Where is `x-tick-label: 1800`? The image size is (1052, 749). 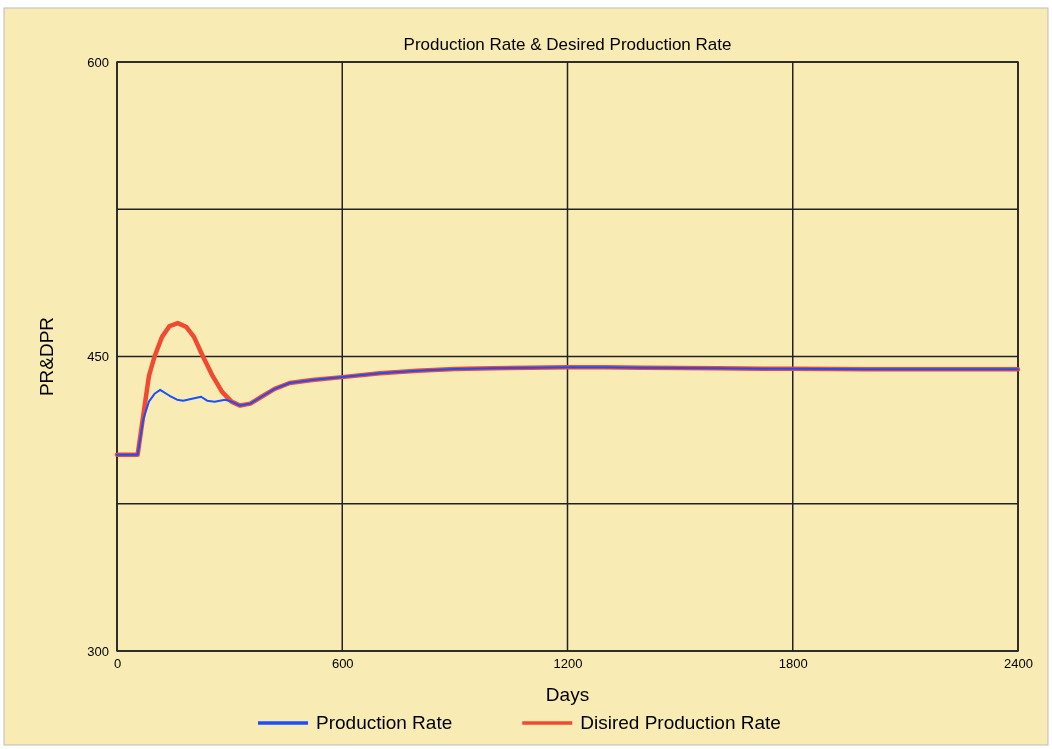 x-tick-label: 1800 is located at coordinates (793, 664).